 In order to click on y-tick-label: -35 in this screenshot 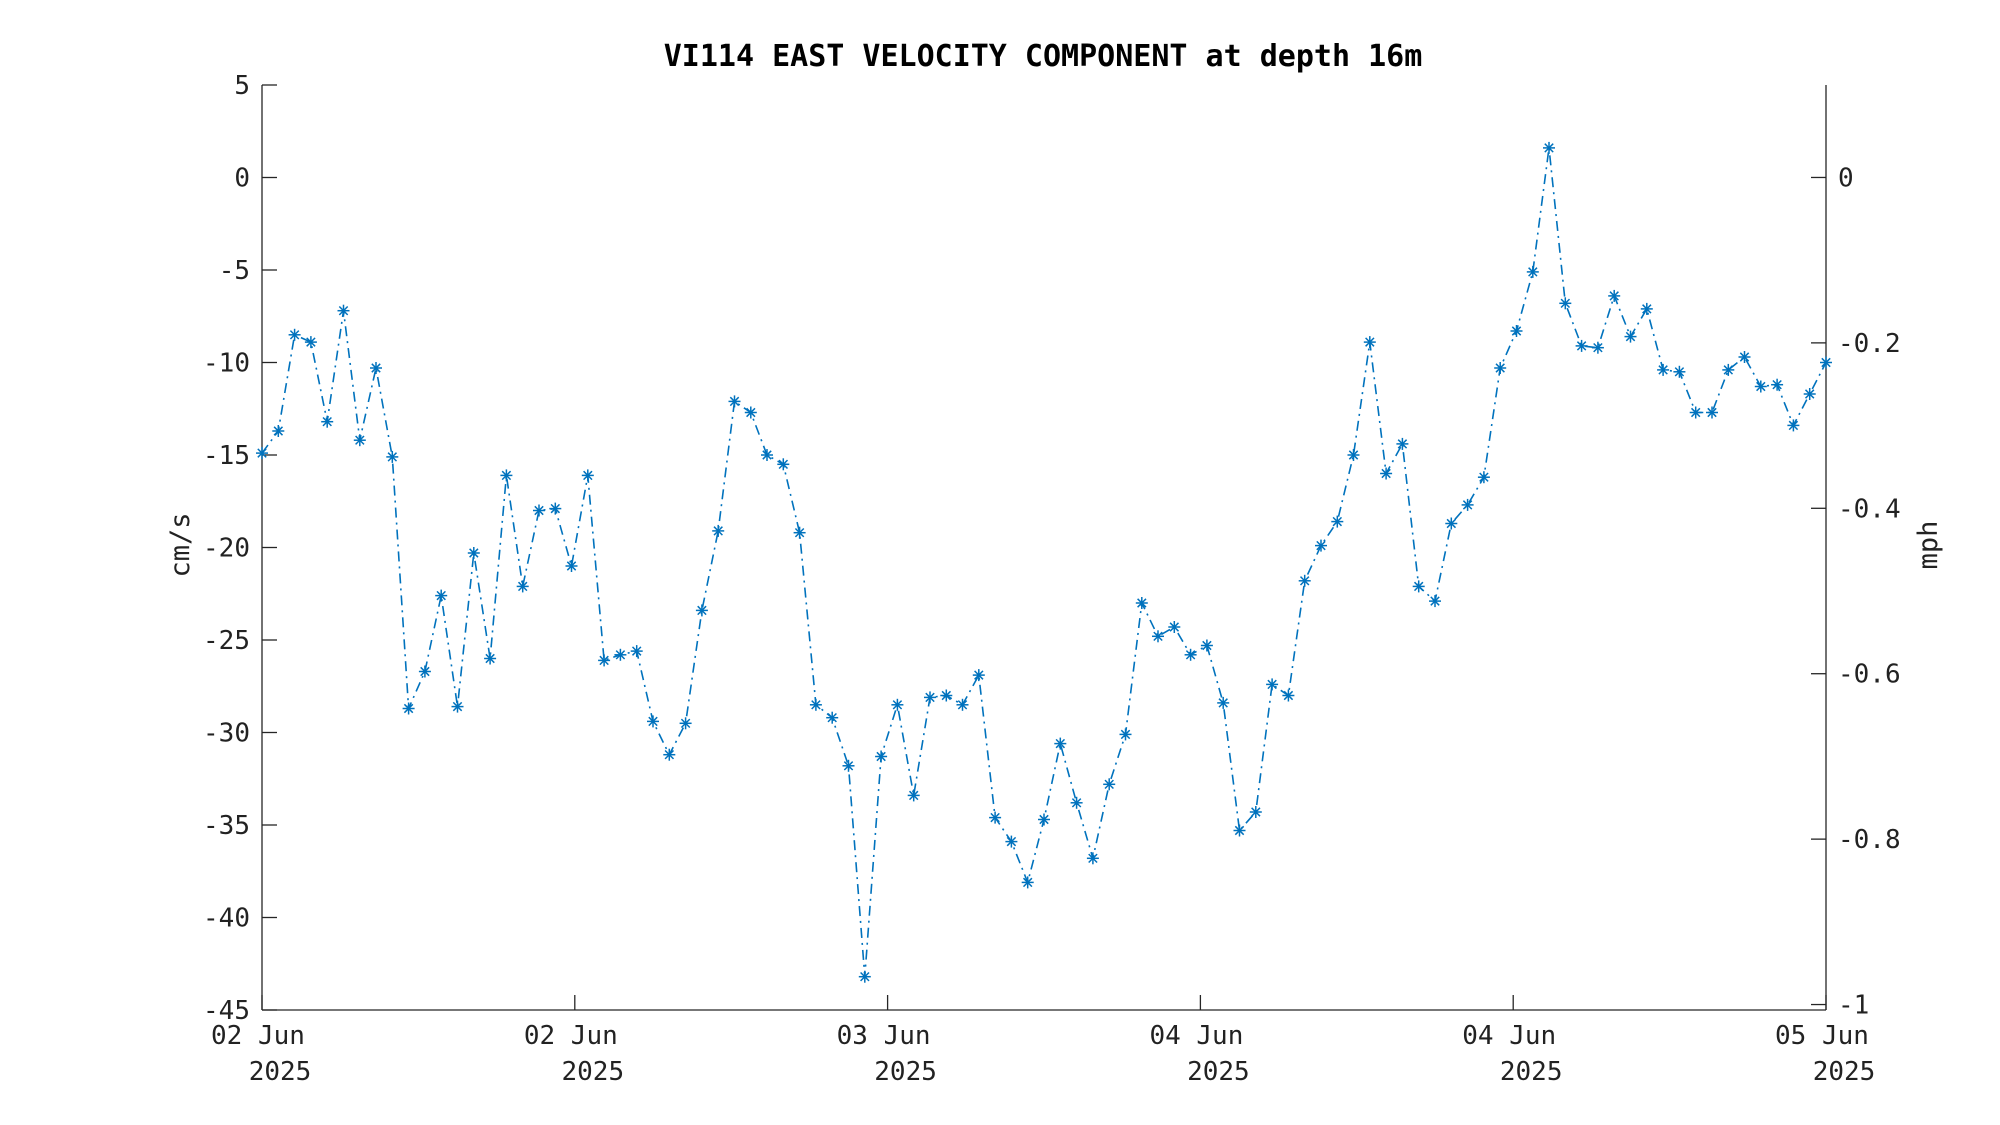, I will do `click(226, 826)`.